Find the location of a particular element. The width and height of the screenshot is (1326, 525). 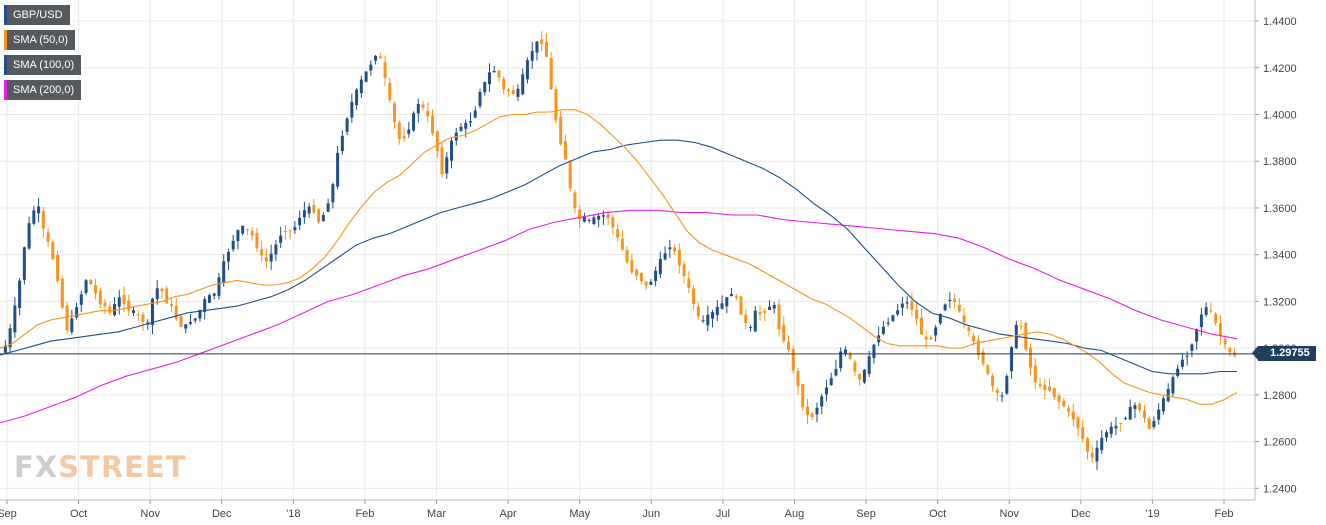

legend-item-sma200: SMA (200,0) is located at coordinates (43, 90).